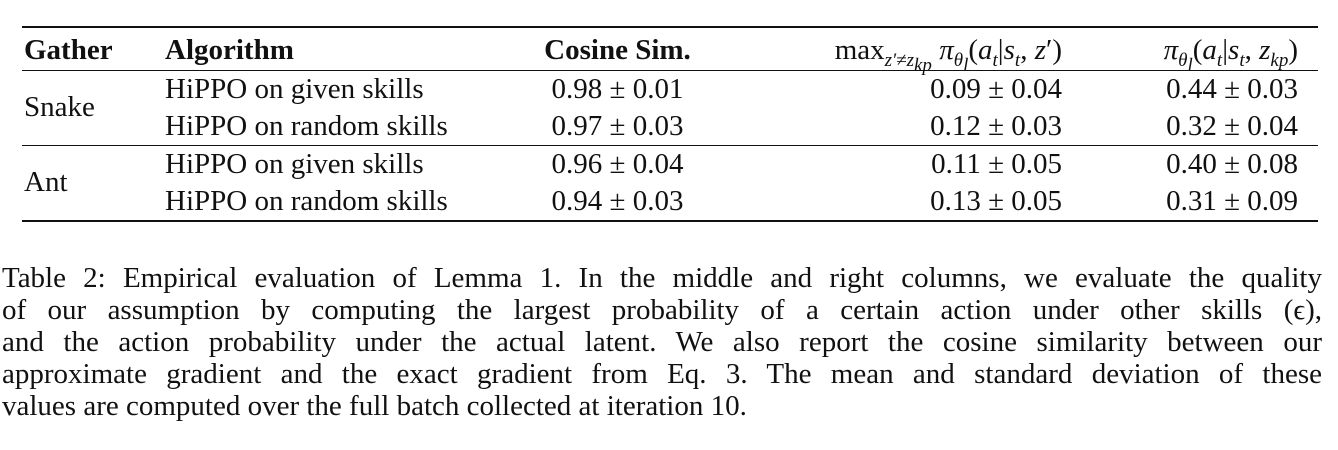  I want to click on header-algorithm: Algorithm, so click(229, 50).